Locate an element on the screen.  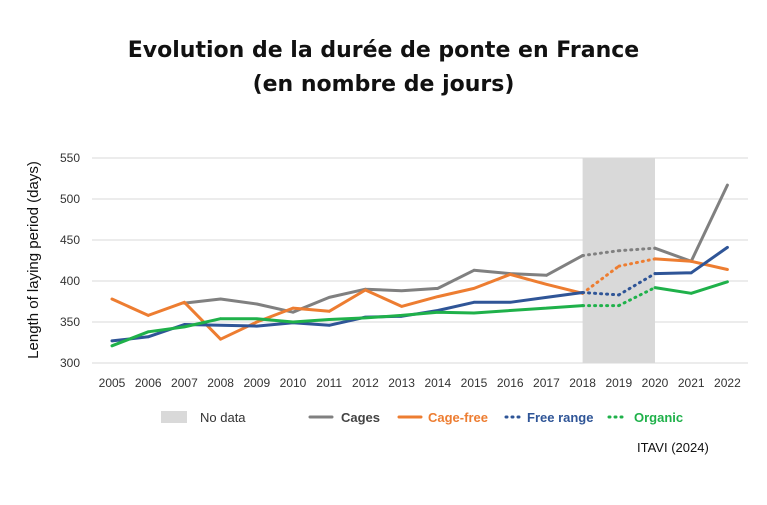
x-tick-label: 2009 is located at coordinates (256, 383).